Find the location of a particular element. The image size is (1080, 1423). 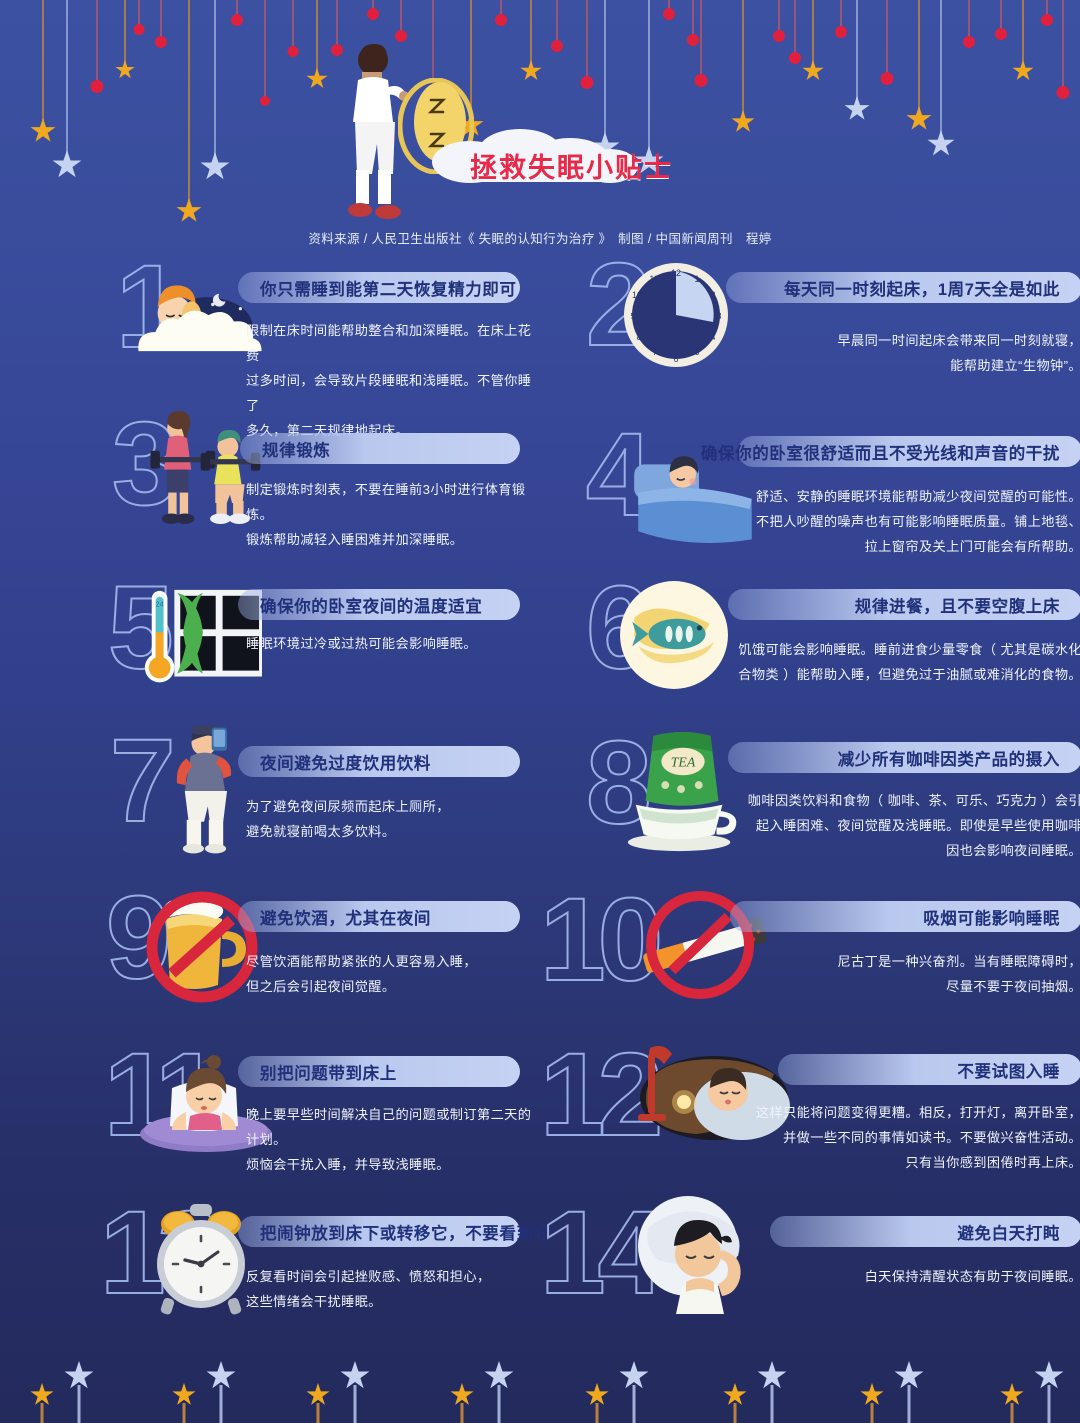

svg-text: 11 is located at coordinates (653, 279).